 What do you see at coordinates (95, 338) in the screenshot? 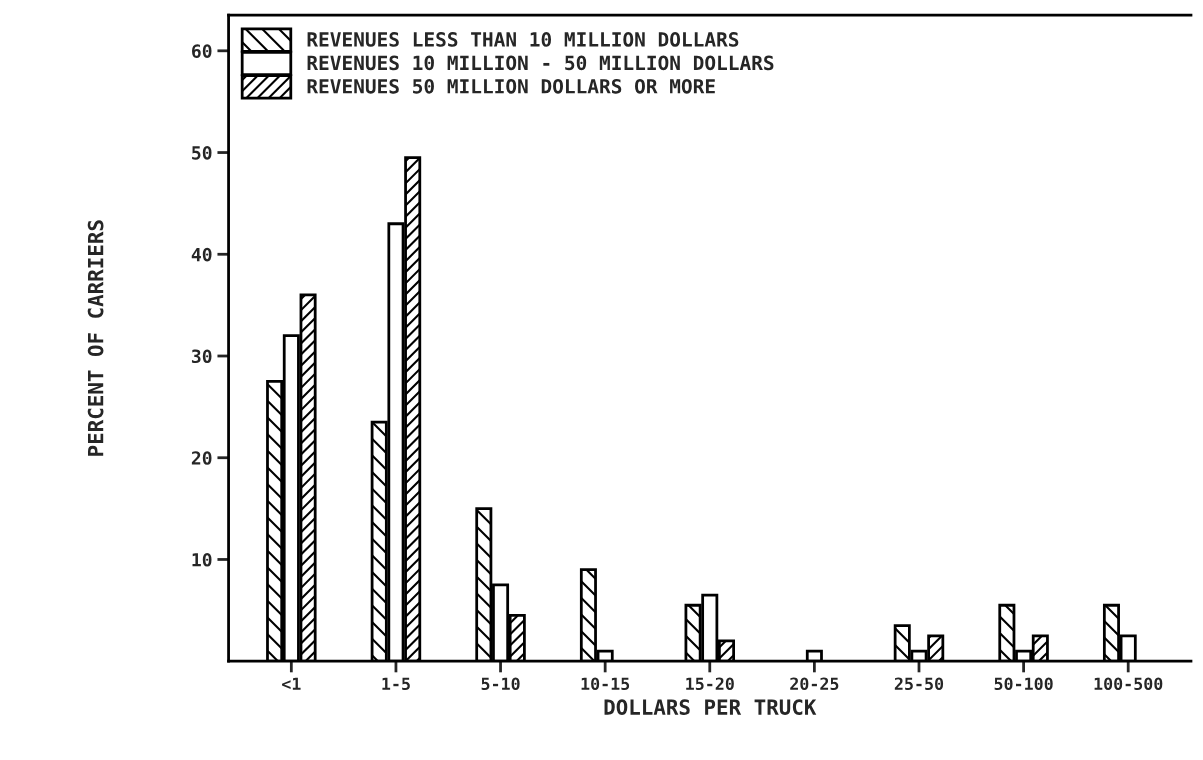
I see `y-axis-title: PERCENT OF CARRIERS` at bounding box center [95, 338].